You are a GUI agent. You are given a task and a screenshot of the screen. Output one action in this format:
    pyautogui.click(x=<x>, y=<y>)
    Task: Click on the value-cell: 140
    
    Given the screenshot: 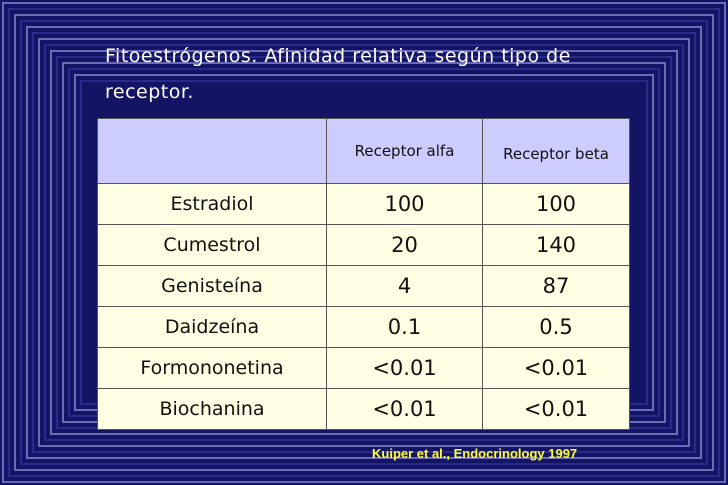 What is the action you would take?
    pyautogui.click(x=556, y=245)
    